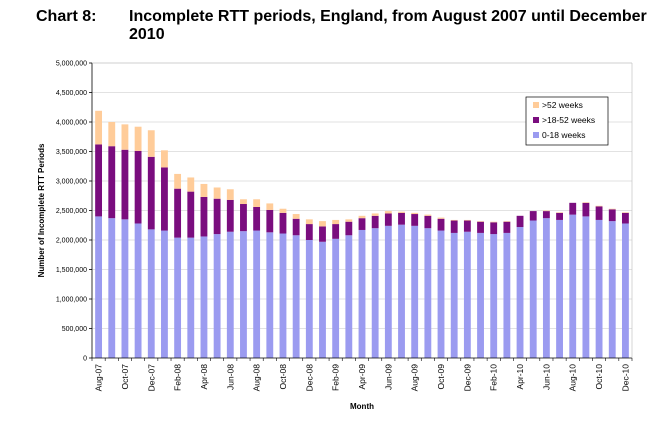 This screenshot has height=427, width=657. What do you see at coordinates (99, 378) in the screenshot?
I see `x-tick-label: Aug-07` at bounding box center [99, 378].